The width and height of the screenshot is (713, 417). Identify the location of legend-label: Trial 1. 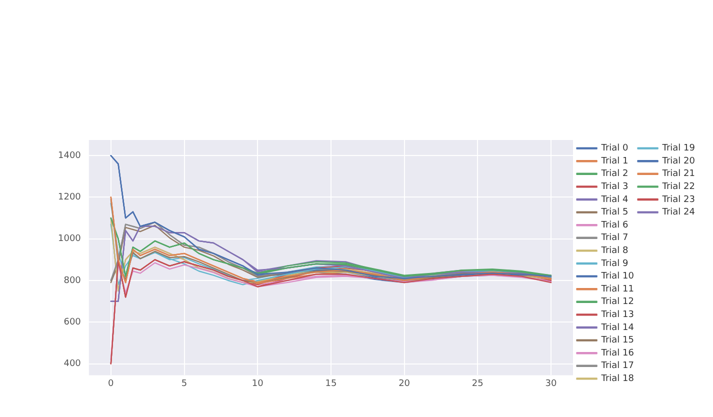
(614, 161).